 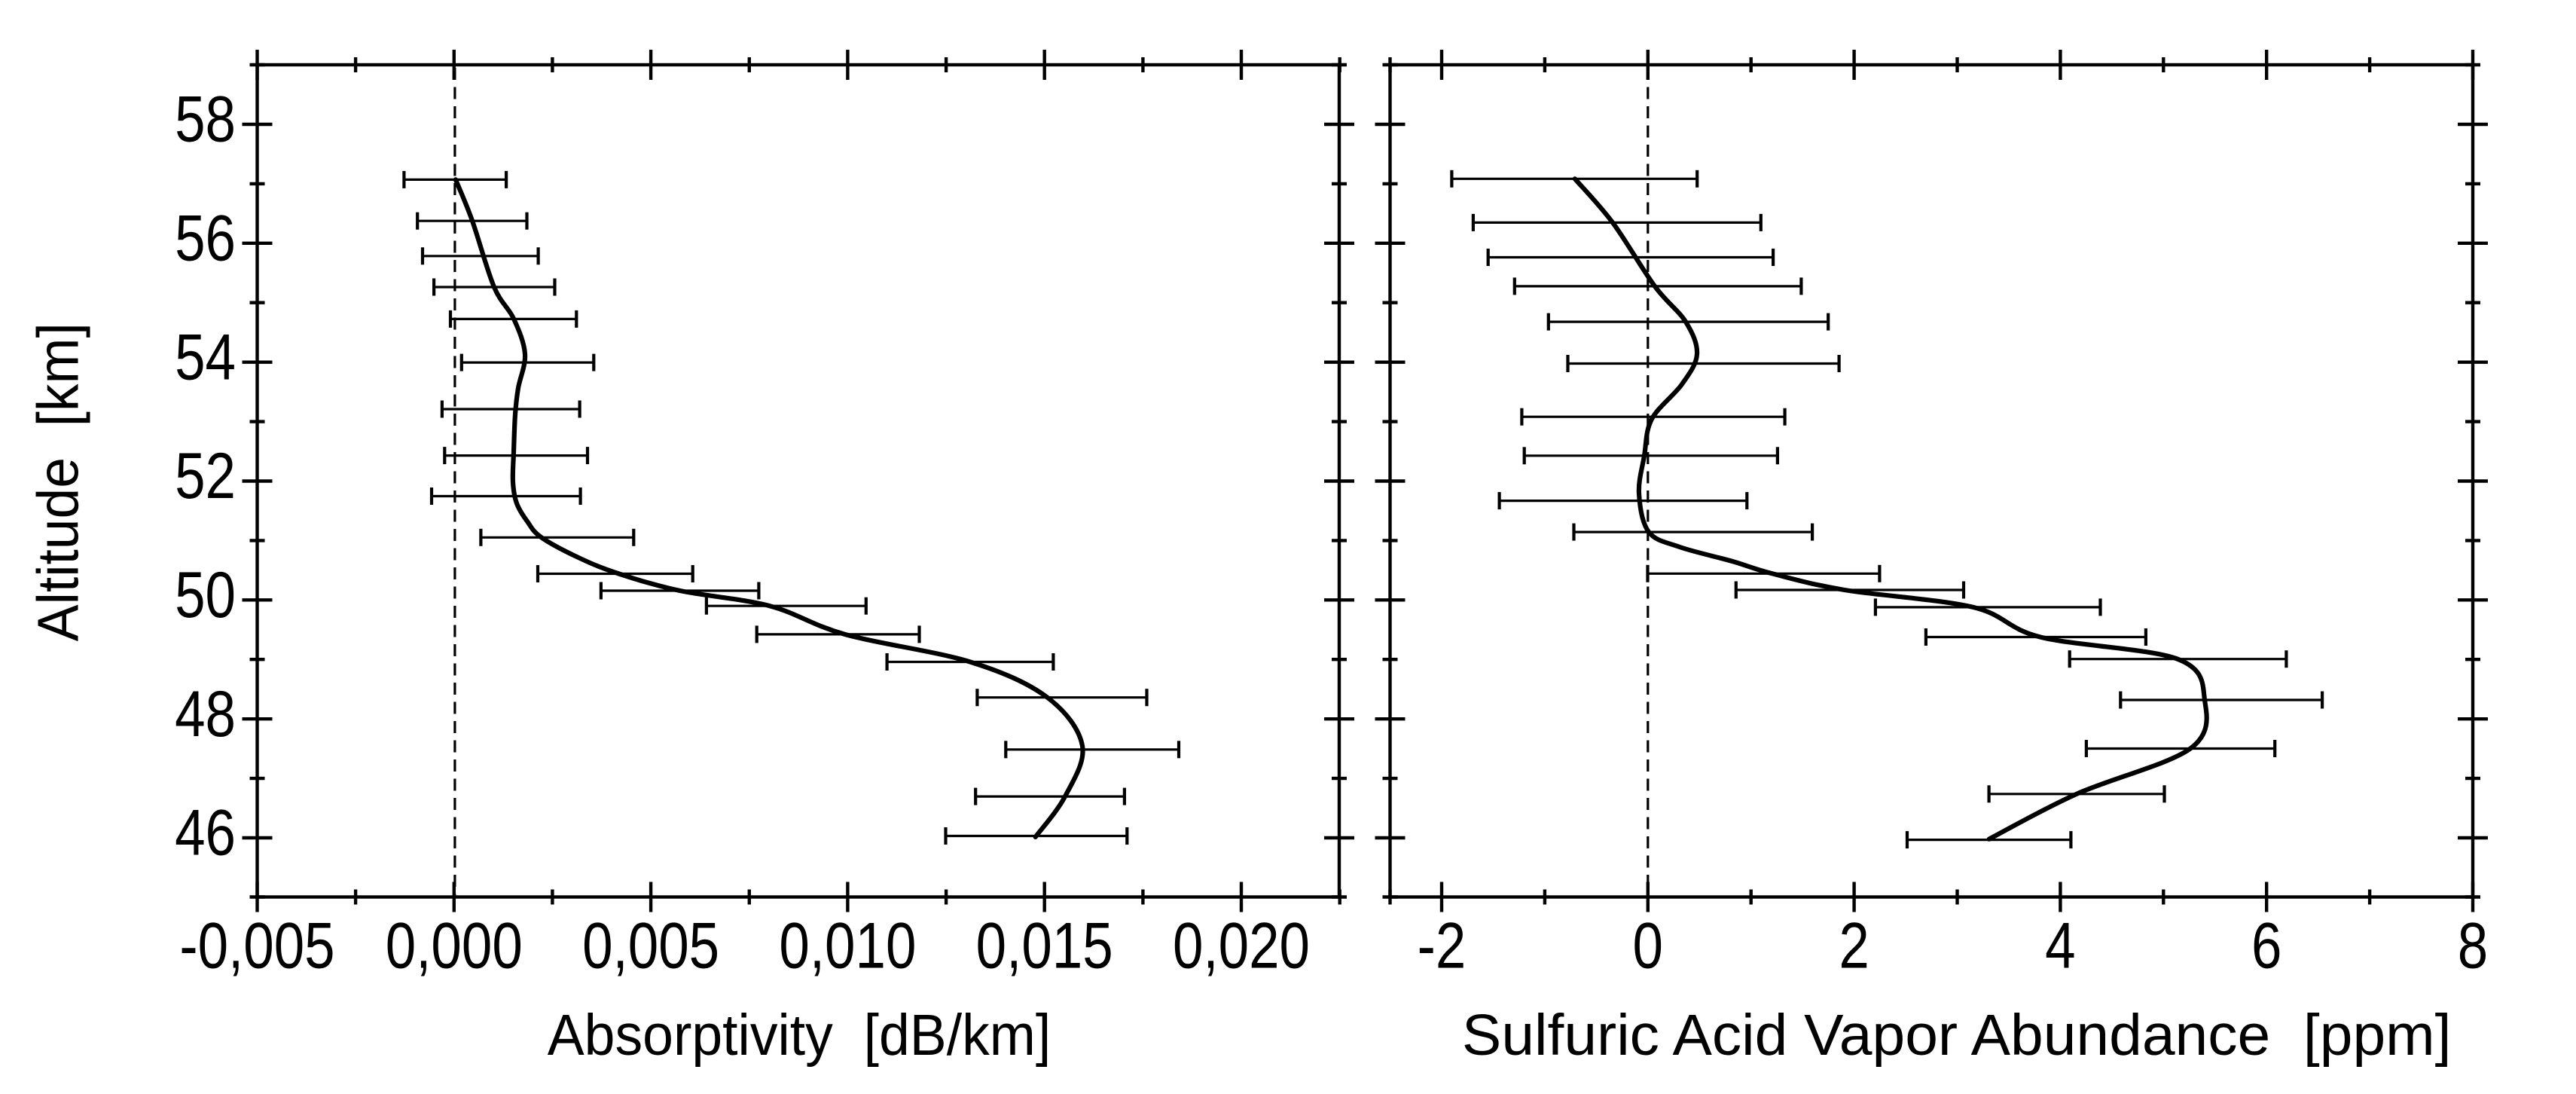 I want to click on svg-text: 48, so click(x=206, y=713).